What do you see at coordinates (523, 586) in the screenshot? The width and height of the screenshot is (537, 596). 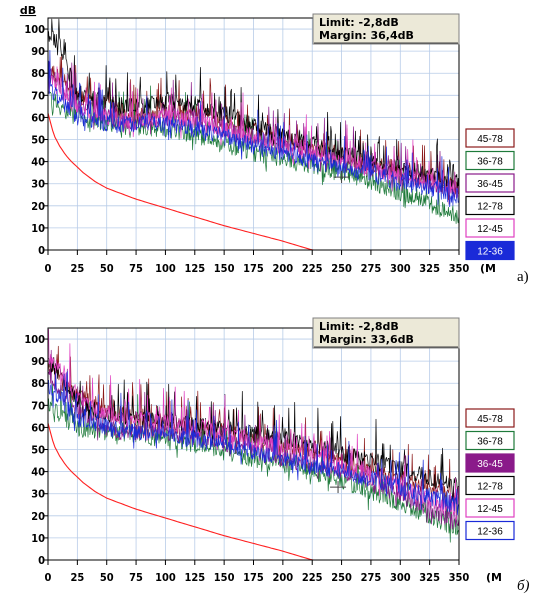 I see `panel-label: б)` at bounding box center [523, 586].